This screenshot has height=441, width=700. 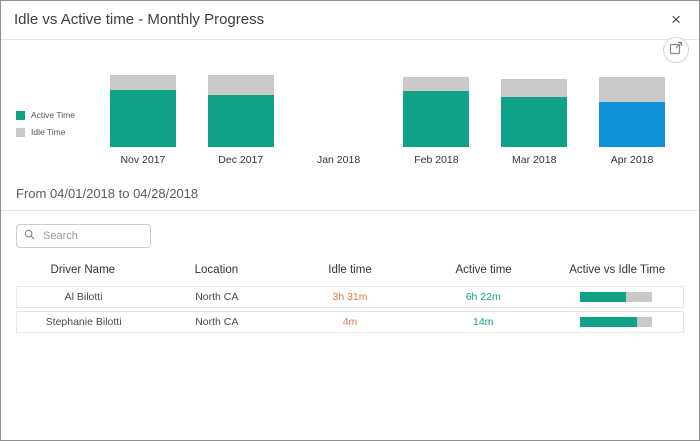 What do you see at coordinates (20, 132) in the screenshot?
I see `idle-time-swatch` at bounding box center [20, 132].